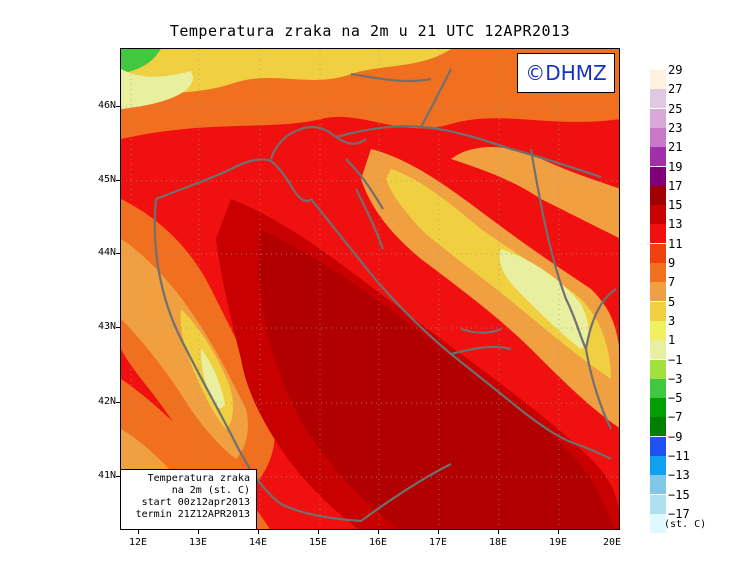 This screenshot has height=582, width=740. What do you see at coordinates (106, 401) in the screenshot?
I see `lat-label-42n: 42N` at bounding box center [106, 401].